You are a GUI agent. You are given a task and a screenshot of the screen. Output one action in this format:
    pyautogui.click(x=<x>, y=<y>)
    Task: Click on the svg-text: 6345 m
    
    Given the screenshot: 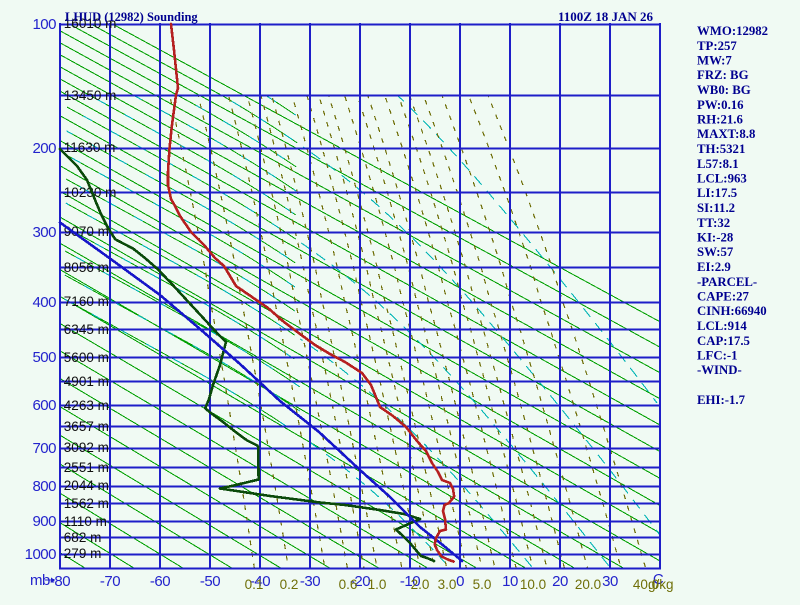 What is the action you would take?
    pyautogui.click(x=86, y=329)
    